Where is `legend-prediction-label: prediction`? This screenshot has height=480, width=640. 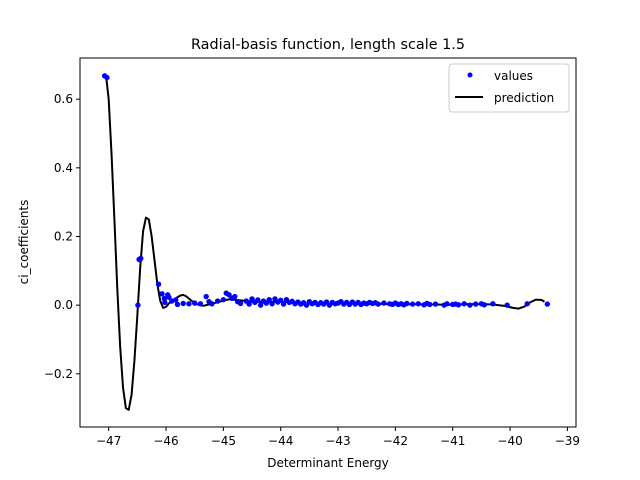 legend-prediction-label: prediction is located at coordinates (524, 98).